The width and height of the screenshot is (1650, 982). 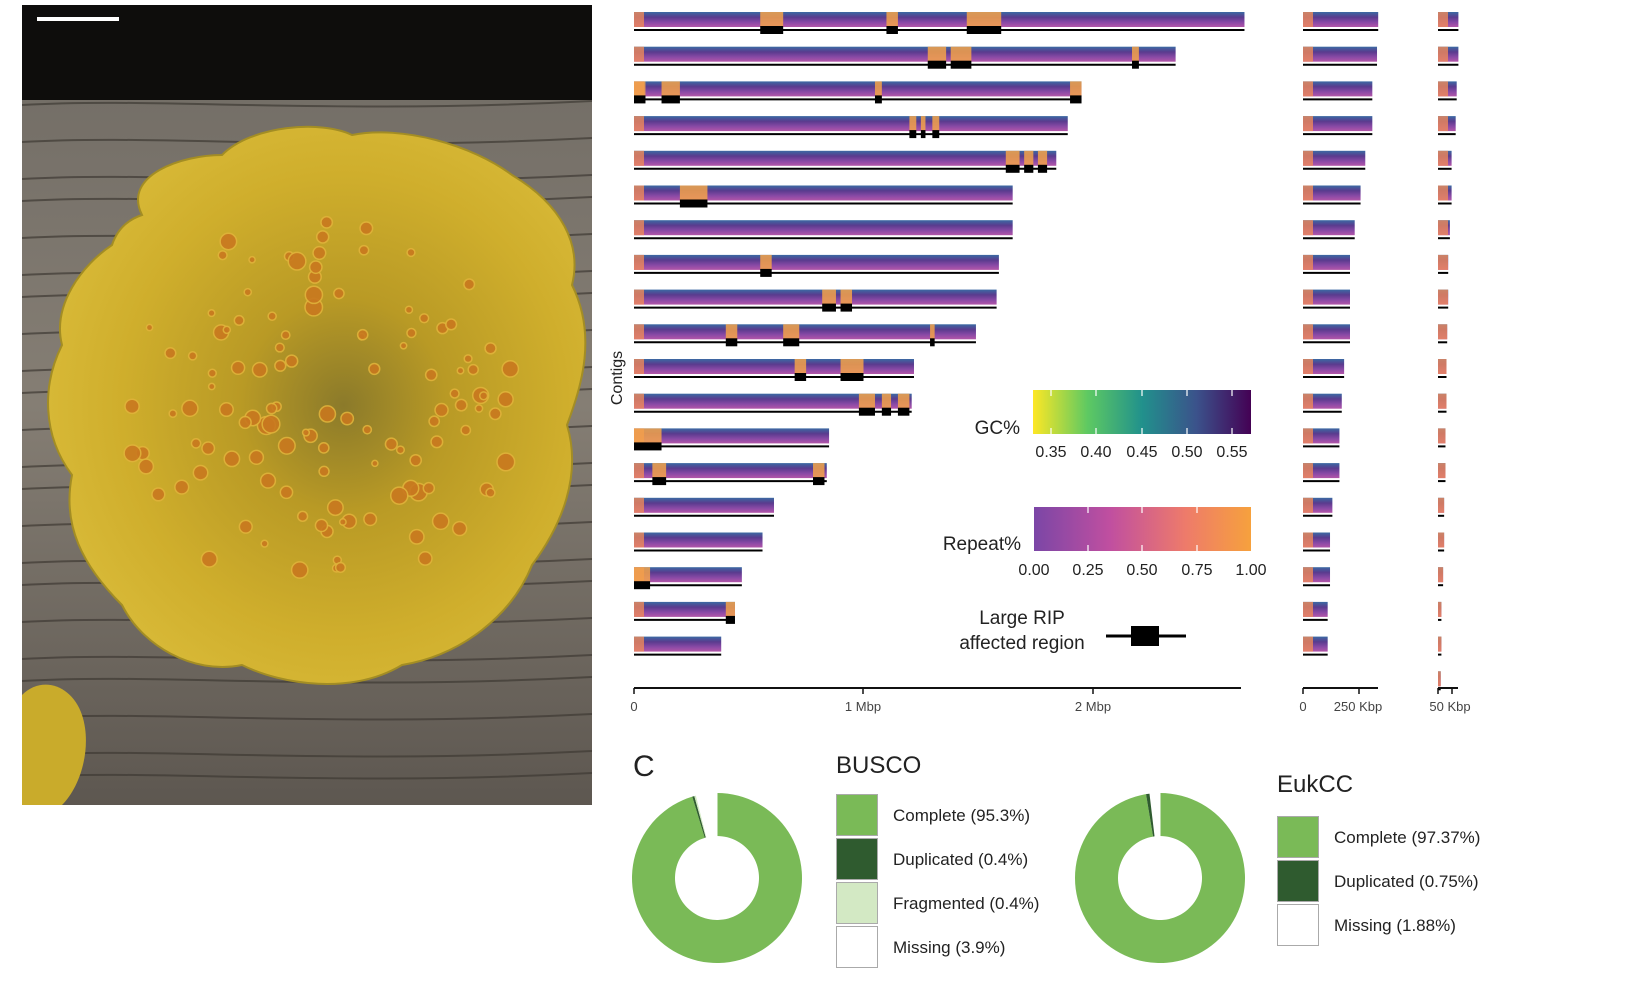 What do you see at coordinates (857, 903) in the screenshot?
I see `busco-swatch-fragmented` at bounding box center [857, 903].